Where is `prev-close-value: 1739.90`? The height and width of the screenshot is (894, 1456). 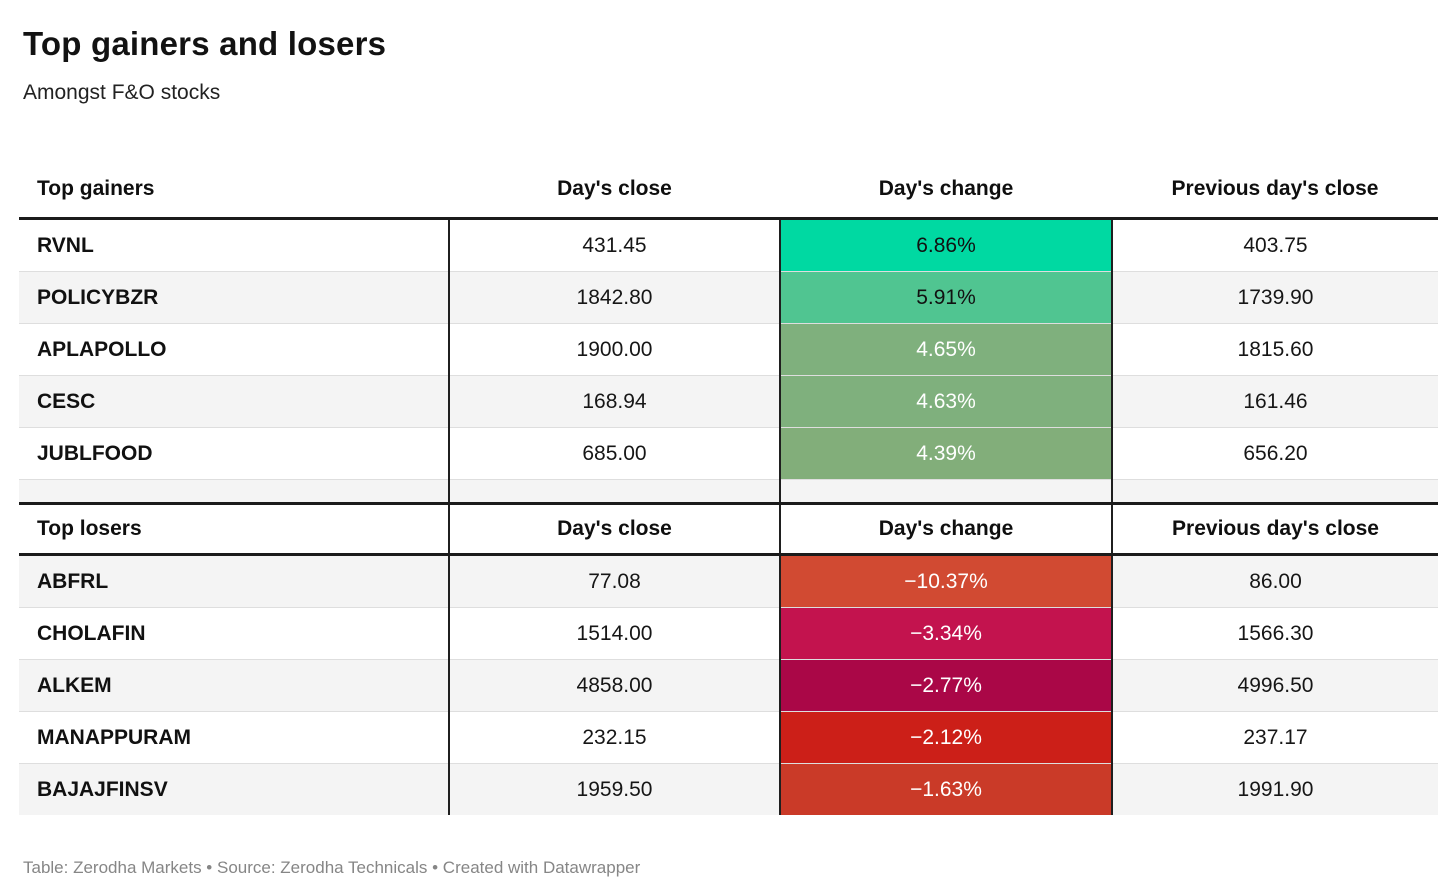 prev-close-value: 1739.90 is located at coordinates (1274, 297).